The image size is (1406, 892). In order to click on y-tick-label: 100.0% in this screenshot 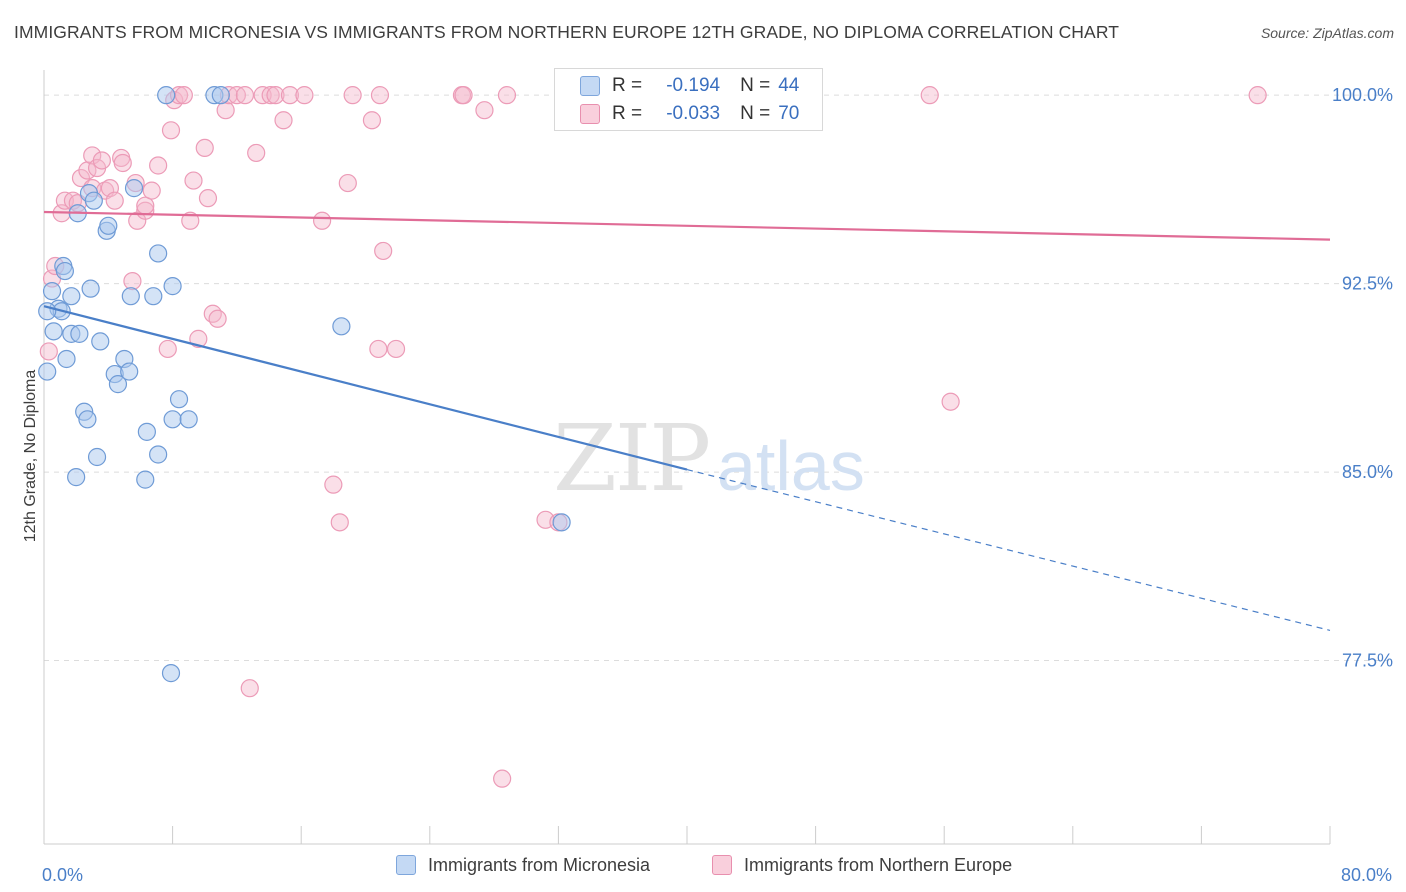, I will do `click(1362, 95)`.